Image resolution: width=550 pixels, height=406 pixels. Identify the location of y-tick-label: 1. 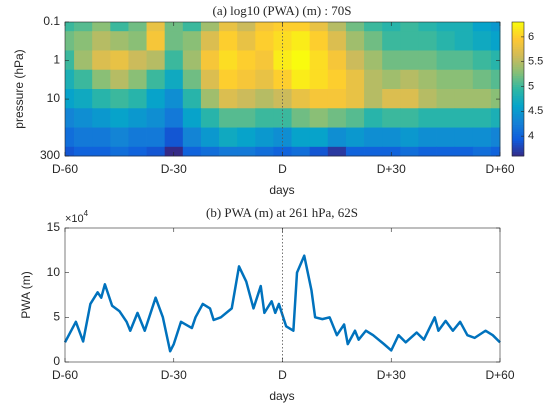
(56, 60).